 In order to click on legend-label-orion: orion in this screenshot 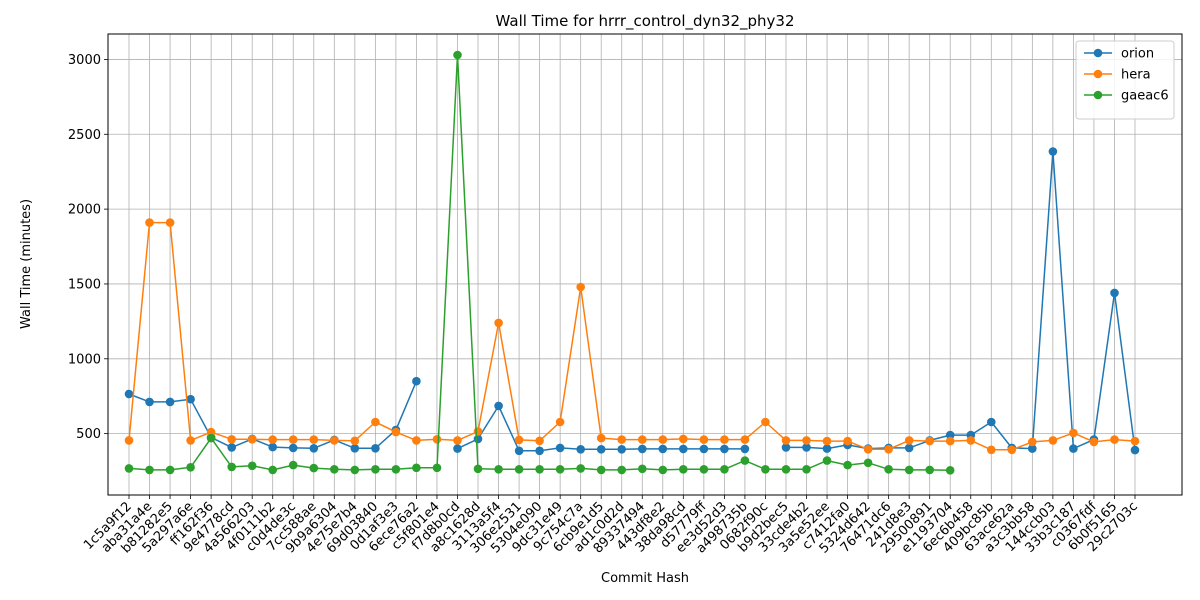, I will do `click(1137, 54)`.